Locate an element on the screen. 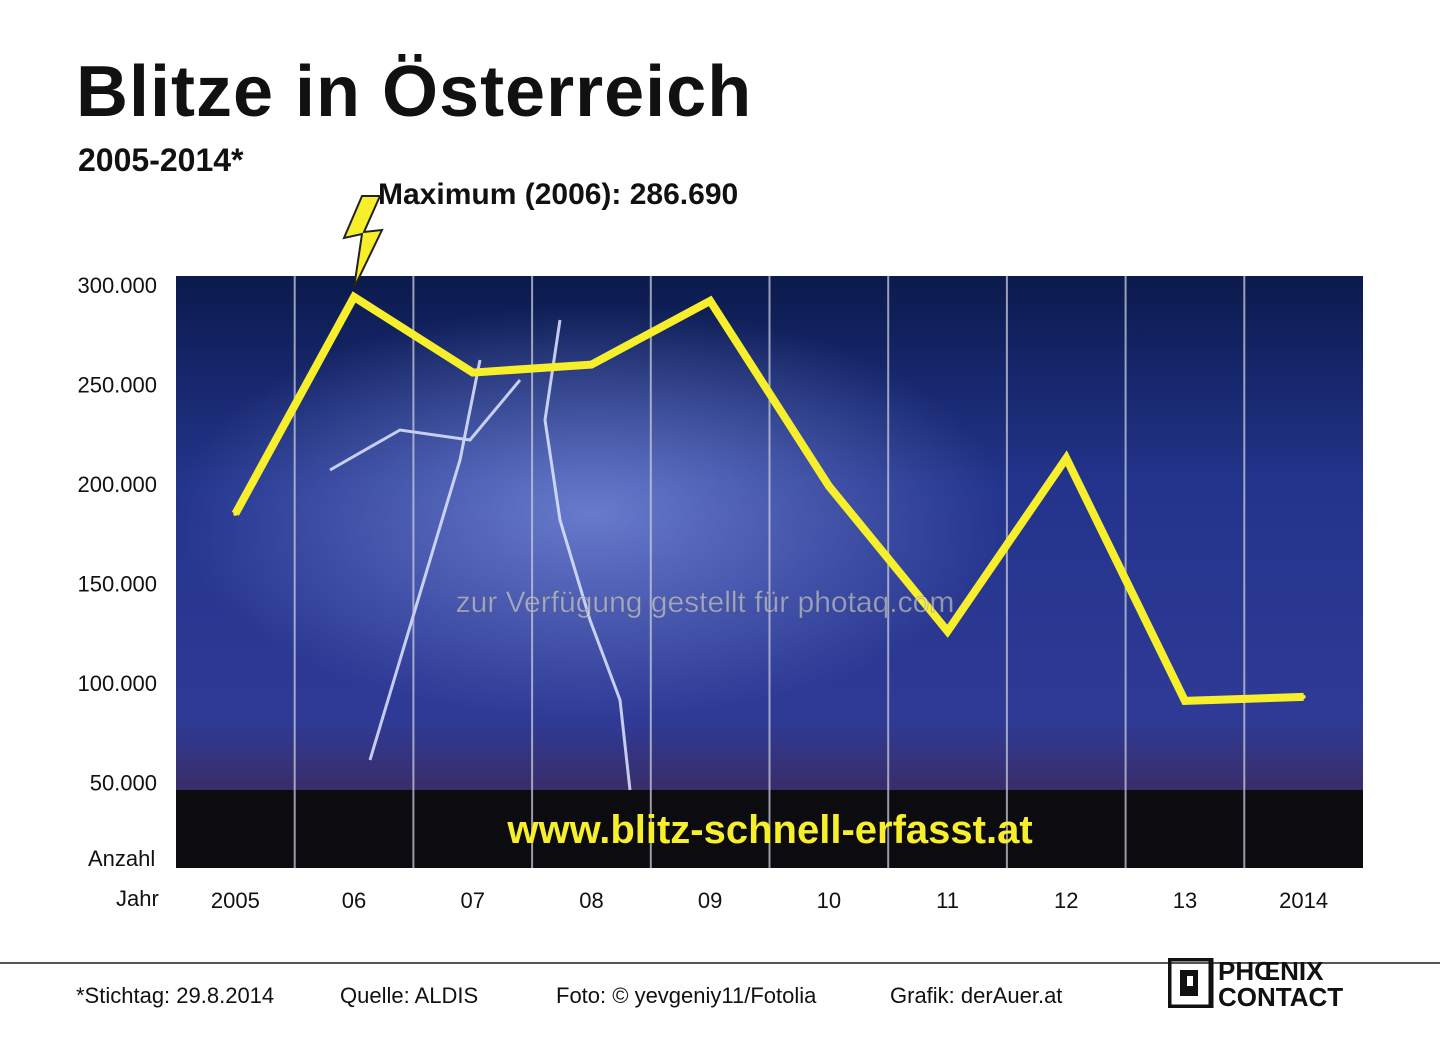  x-tick-label: 13 is located at coordinates (1185, 900).